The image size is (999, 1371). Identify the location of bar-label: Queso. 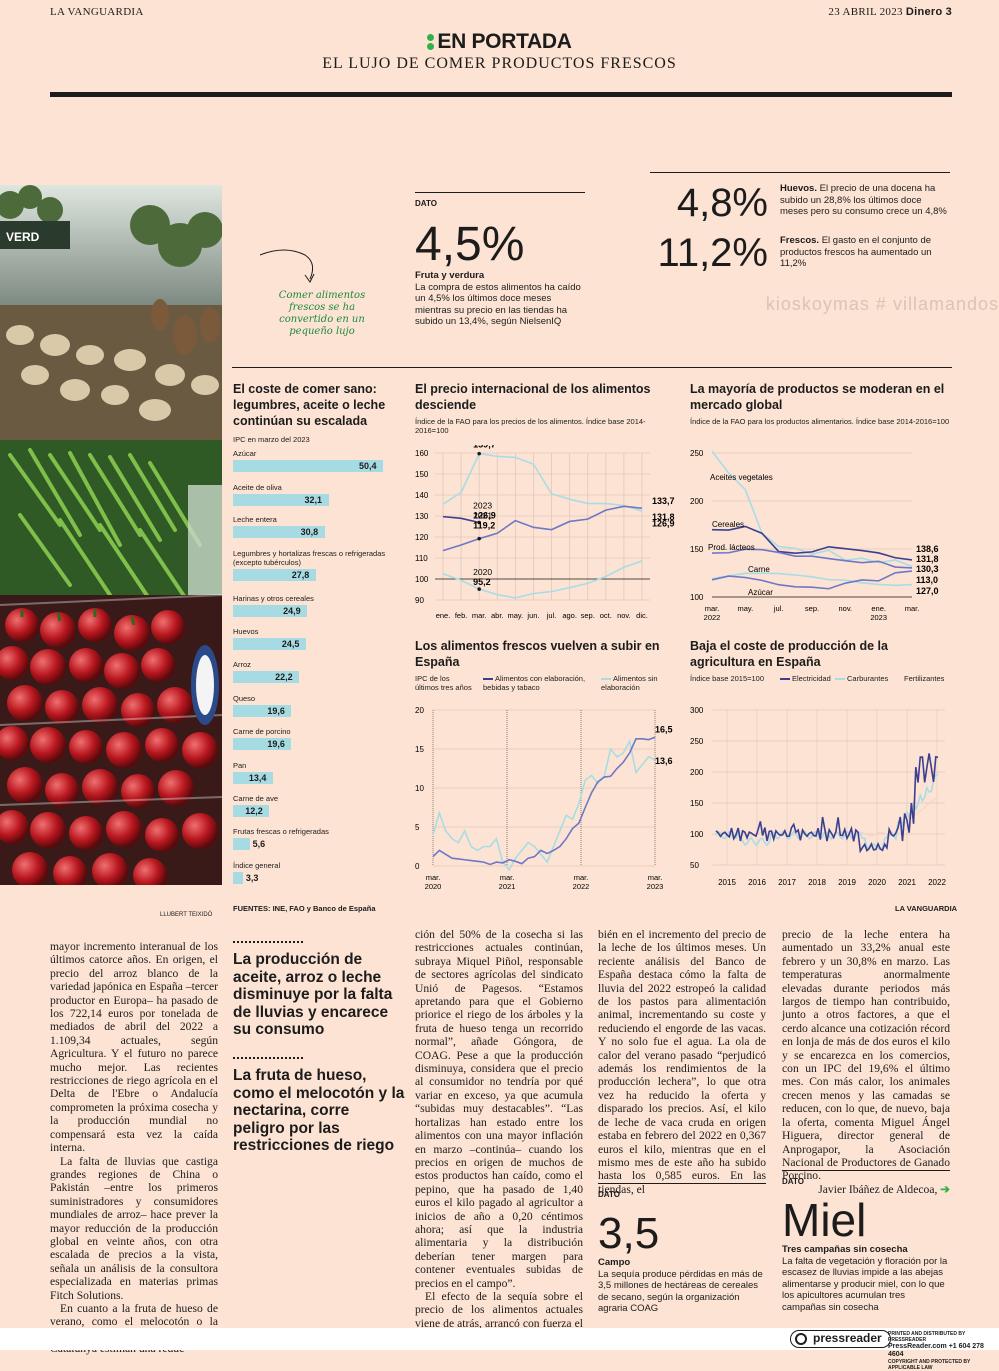
(244, 698).